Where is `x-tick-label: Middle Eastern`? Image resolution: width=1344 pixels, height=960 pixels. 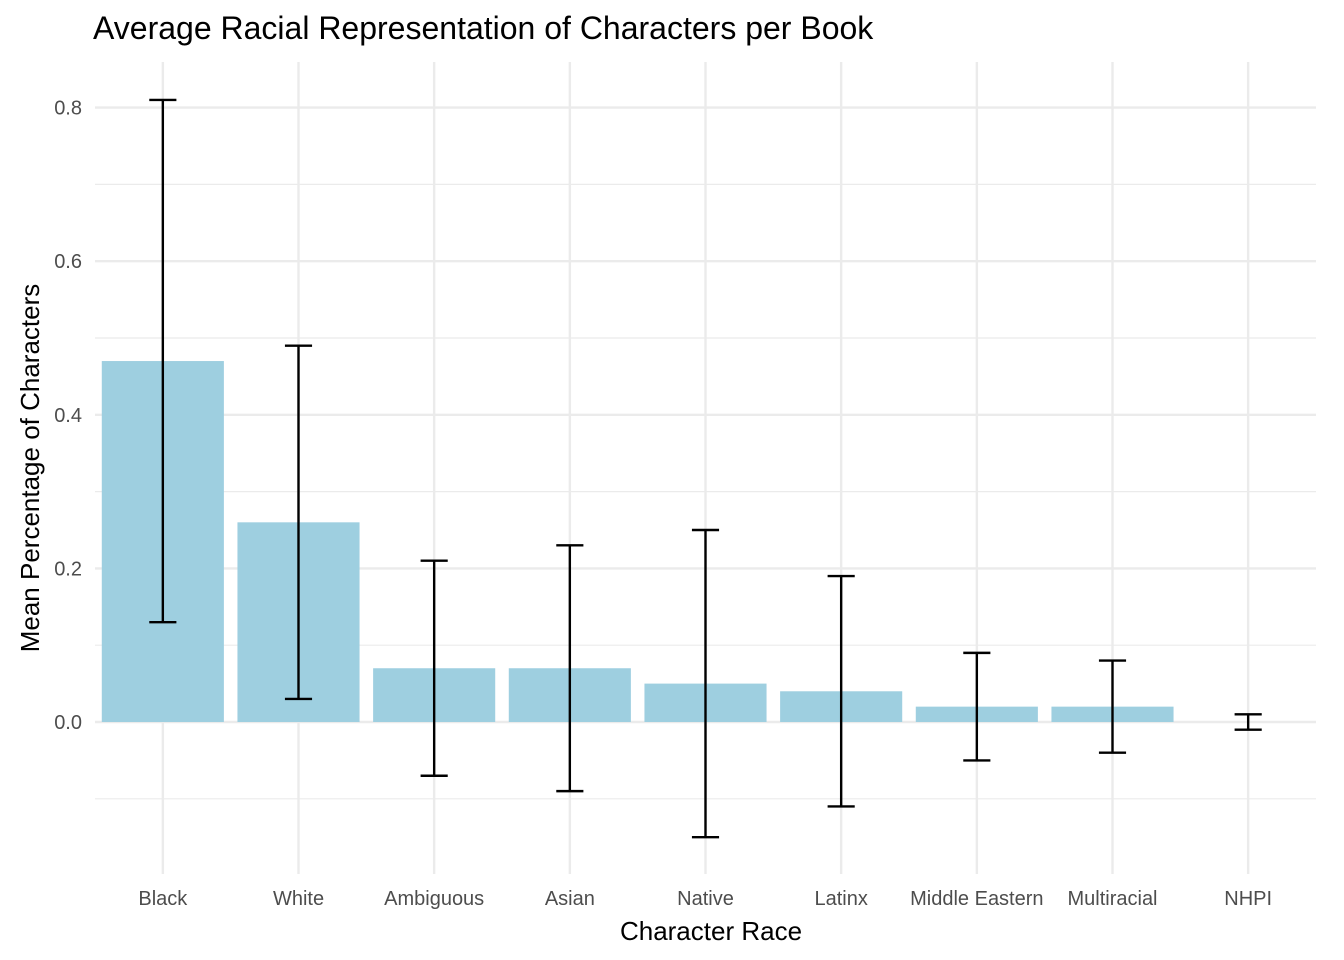
x-tick-label: Middle Eastern is located at coordinates (976, 899).